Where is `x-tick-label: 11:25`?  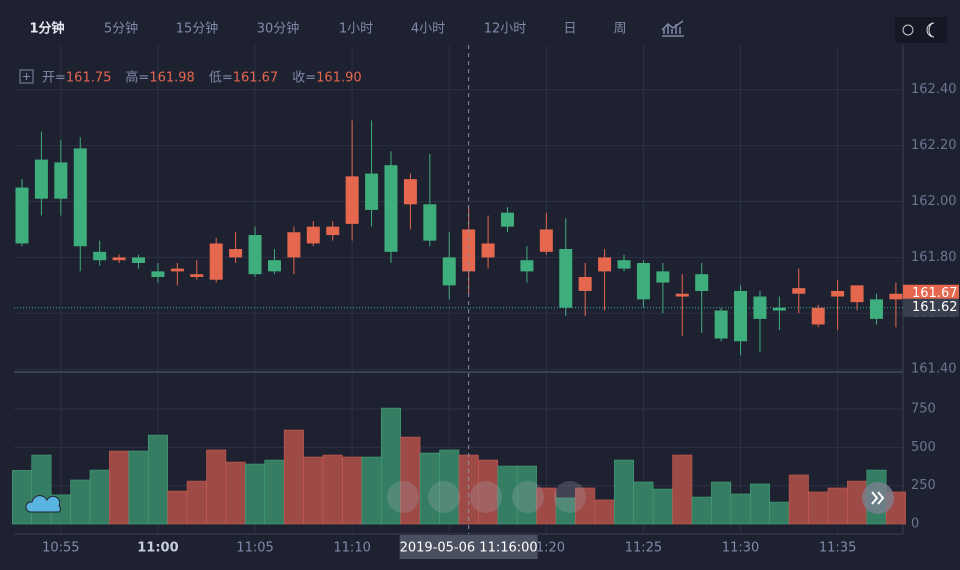
x-tick-label: 11:25 is located at coordinates (643, 548).